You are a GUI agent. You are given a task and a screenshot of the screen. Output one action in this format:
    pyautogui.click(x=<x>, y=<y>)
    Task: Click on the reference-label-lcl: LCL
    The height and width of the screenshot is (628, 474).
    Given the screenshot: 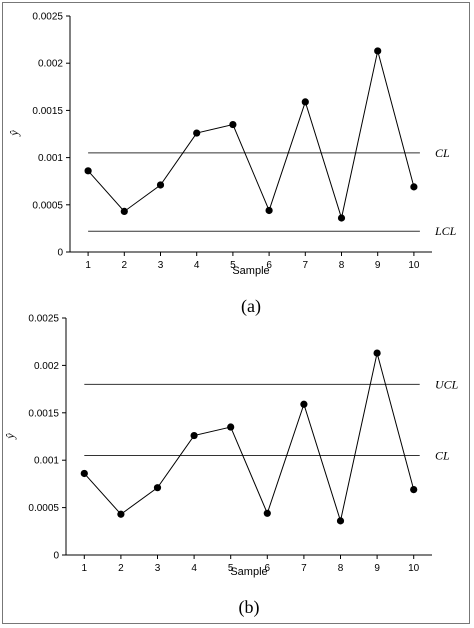 What is the action you would take?
    pyautogui.click(x=445, y=231)
    